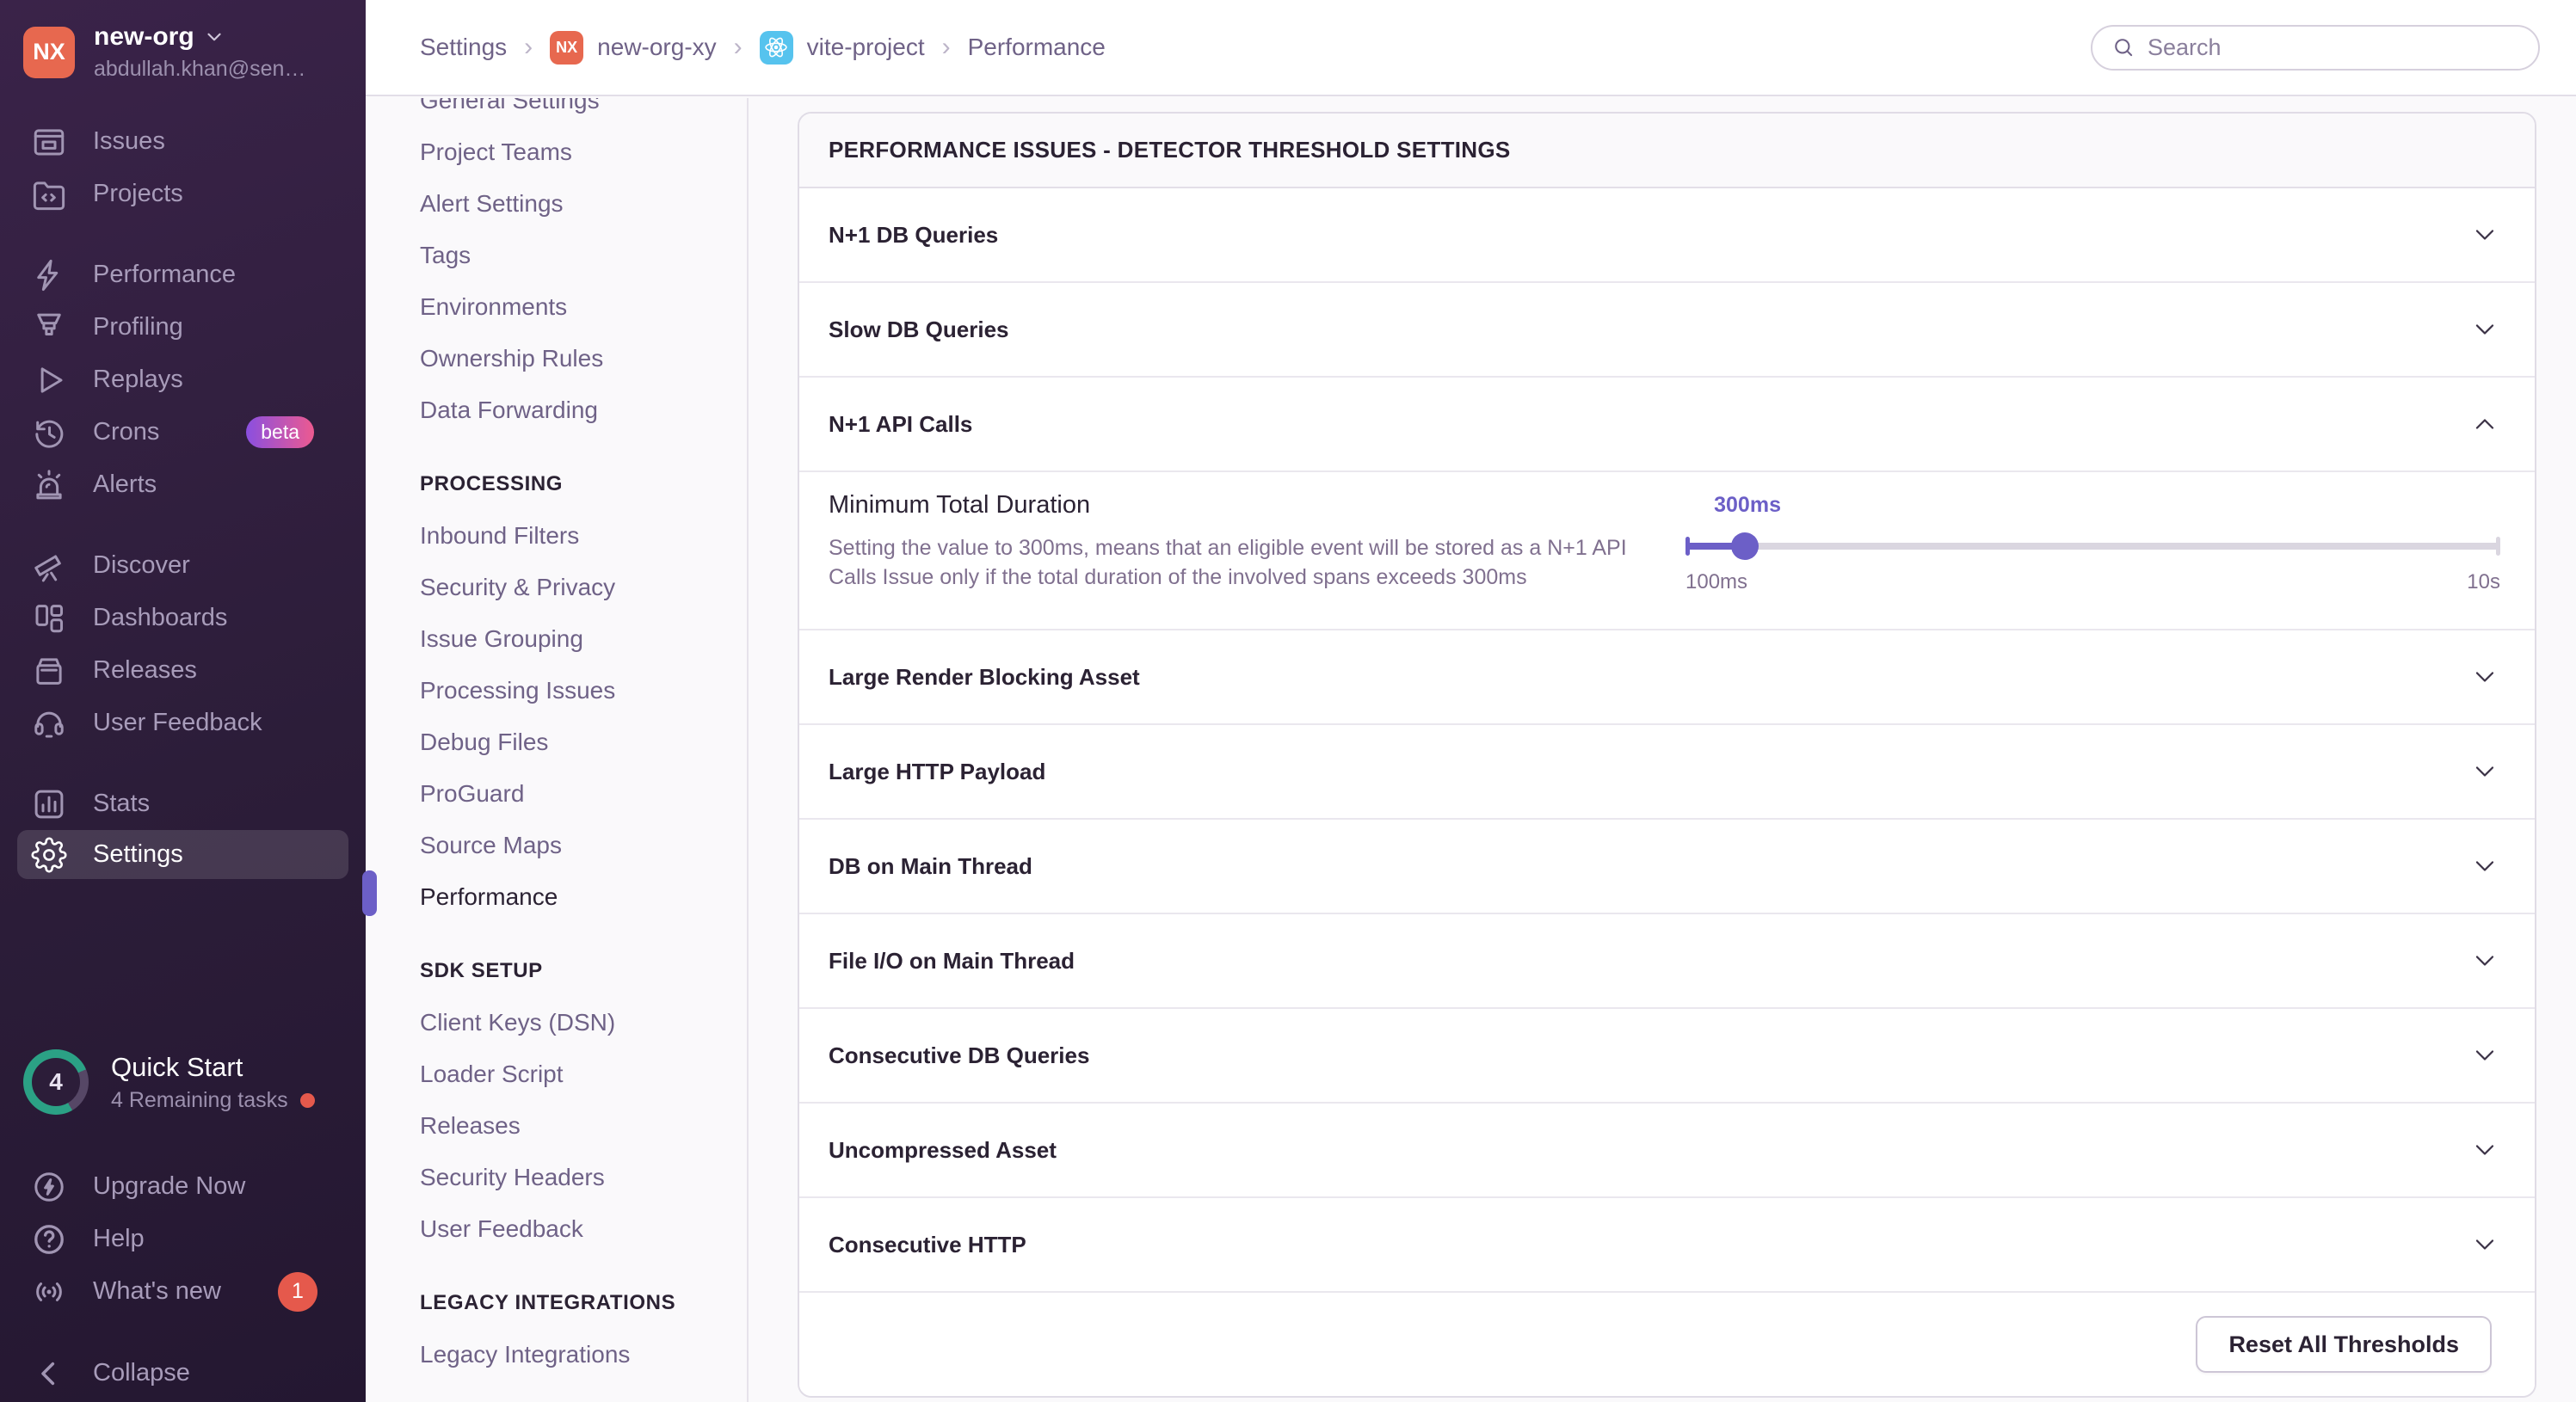  Describe the element at coordinates (1716, 546) in the screenshot. I see `slider-fill` at that location.